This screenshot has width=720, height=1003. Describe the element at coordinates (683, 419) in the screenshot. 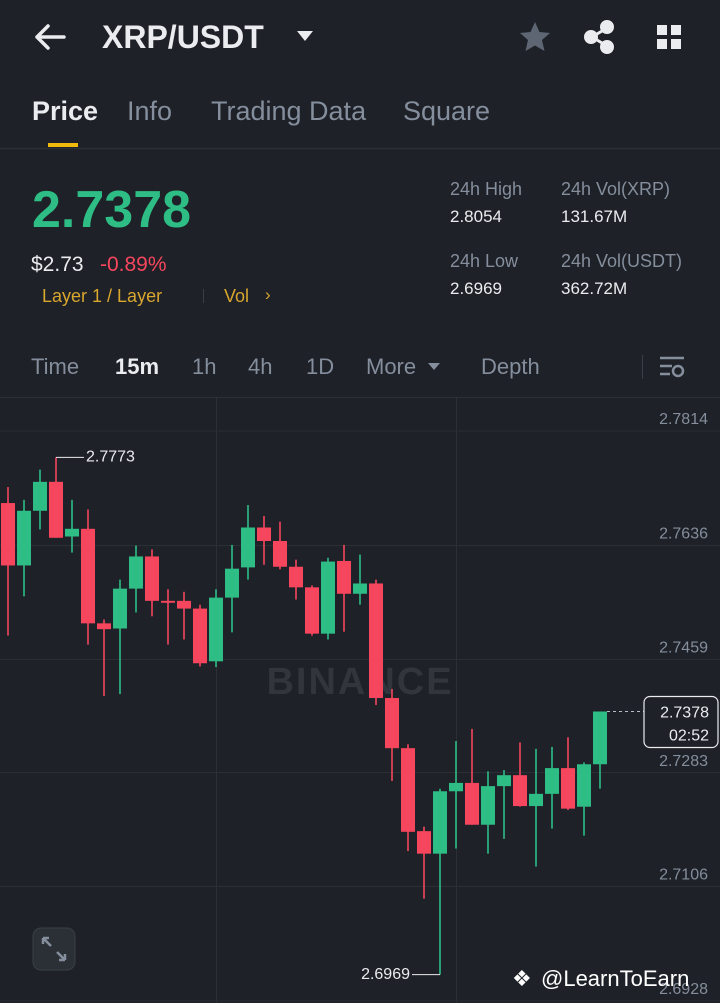

I see `y-tick-label: 2.7814` at that location.